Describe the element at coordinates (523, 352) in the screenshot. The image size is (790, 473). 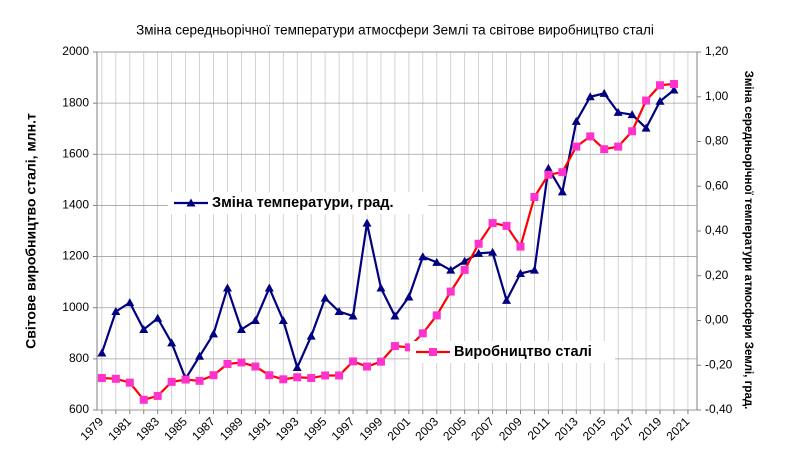
I see `legend-label: Виробництво сталі` at that location.